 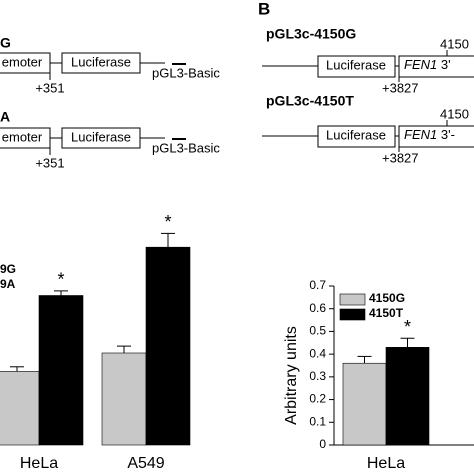 What do you see at coordinates (310, 101) in the screenshot?
I see `construct-name: pGL3c-4150T` at bounding box center [310, 101].